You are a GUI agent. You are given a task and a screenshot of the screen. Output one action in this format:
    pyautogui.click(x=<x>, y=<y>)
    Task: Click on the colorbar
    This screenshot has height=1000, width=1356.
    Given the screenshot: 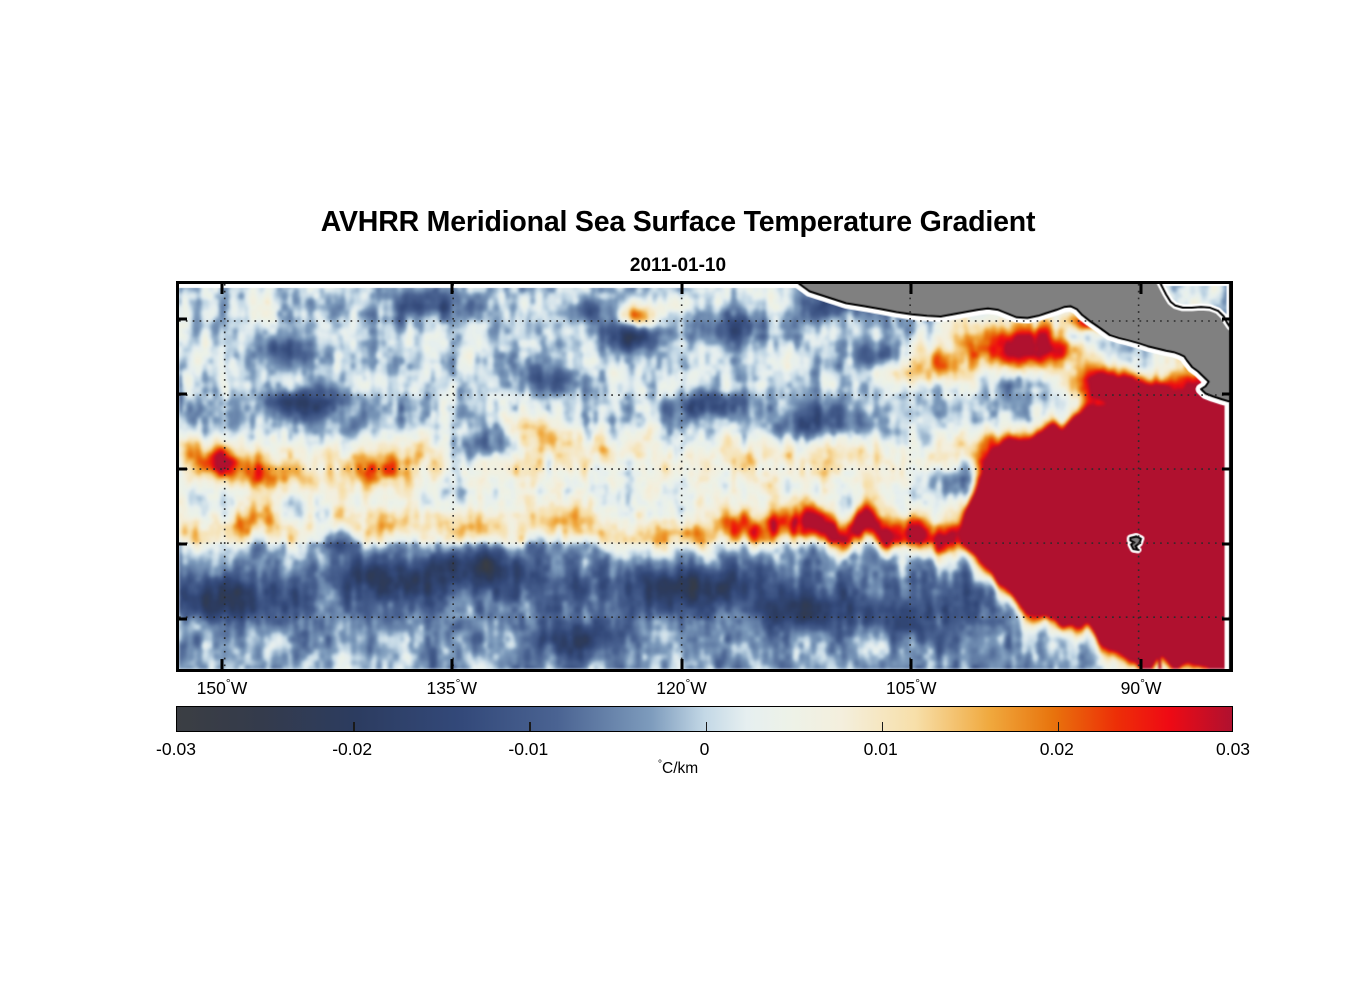 What is the action you would take?
    pyautogui.click(x=704, y=719)
    